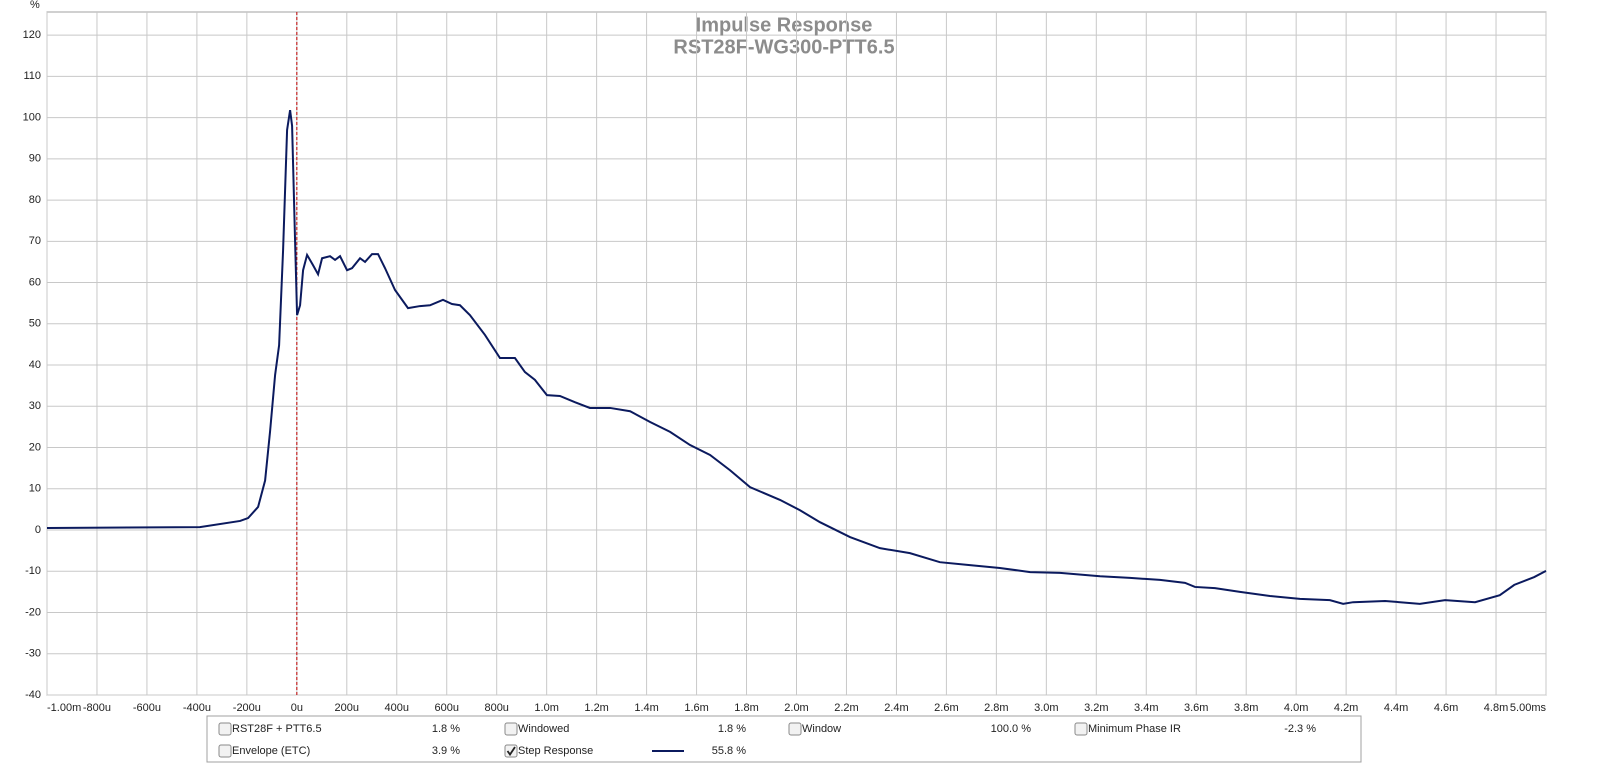 The width and height of the screenshot is (1600, 781). I want to click on y-tick-label: 70, so click(35, 241).